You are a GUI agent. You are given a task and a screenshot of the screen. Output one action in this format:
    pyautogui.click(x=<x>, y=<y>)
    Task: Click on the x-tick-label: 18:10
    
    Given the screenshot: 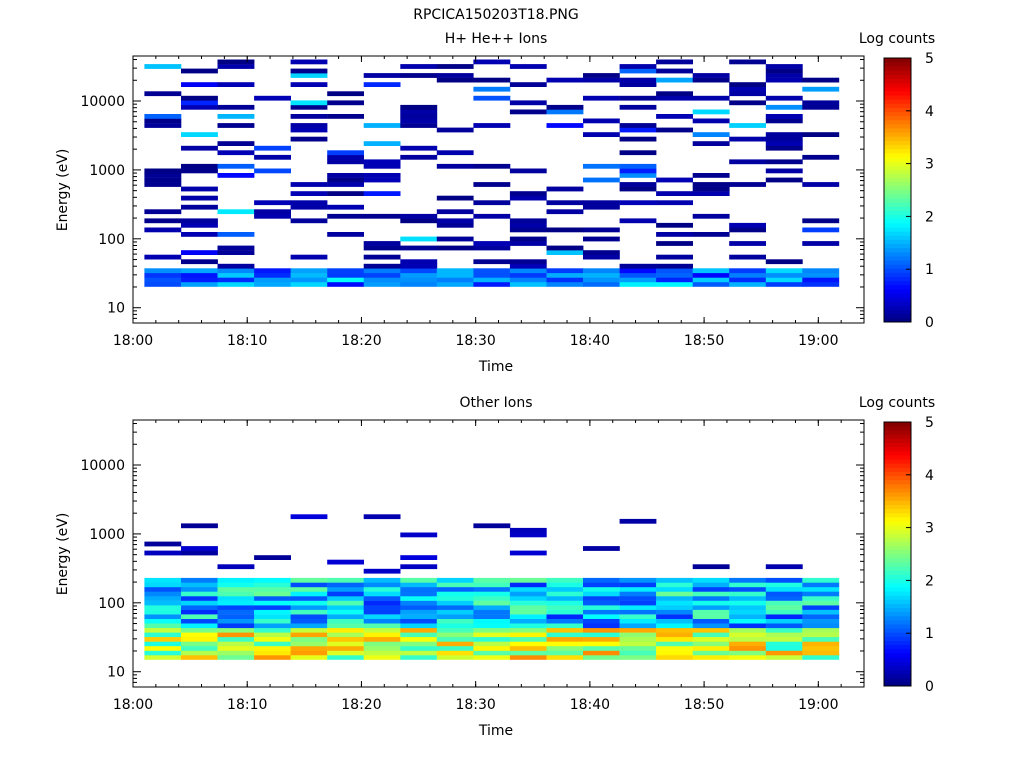 What is the action you would take?
    pyautogui.click(x=247, y=705)
    